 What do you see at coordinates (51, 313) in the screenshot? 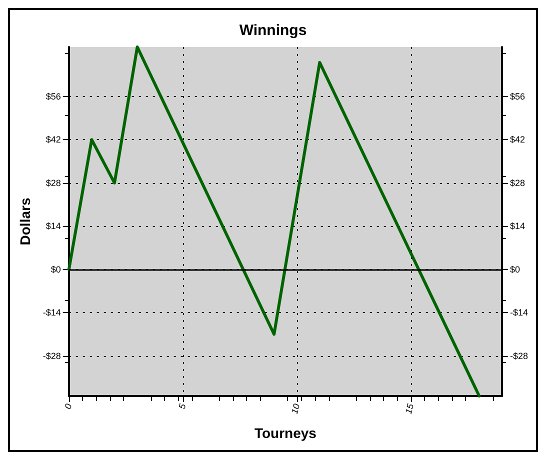
I see `y-tick-label: -$14` at bounding box center [51, 313].